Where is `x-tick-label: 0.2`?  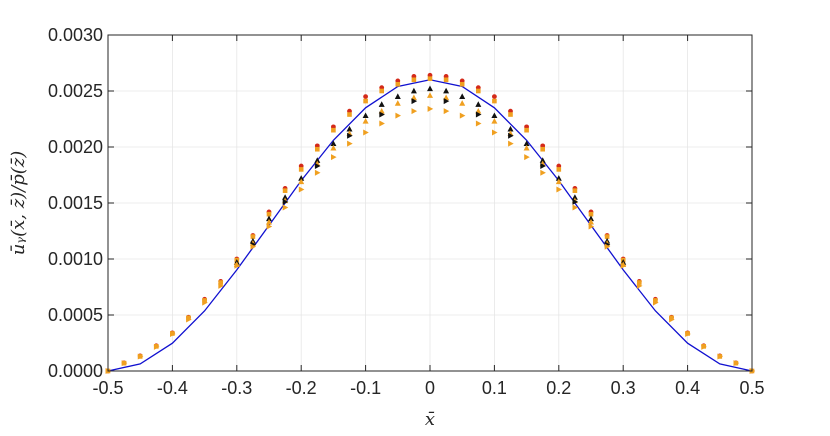 x-tick-label: 0.2 is located at coordinates (558, 388).